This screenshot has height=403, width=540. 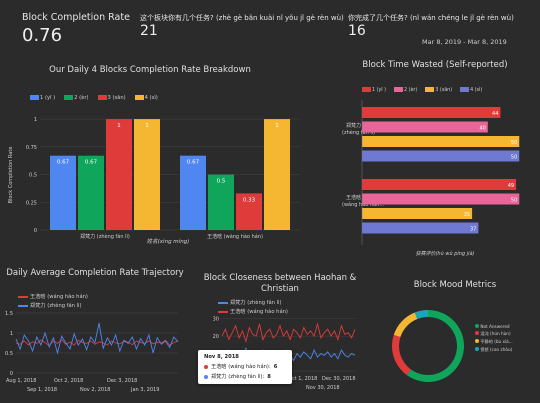 What do you see at coordinates (477, 349) in the screenshot?
I see `legend-dot-teal` at bounding box center [477, 349].